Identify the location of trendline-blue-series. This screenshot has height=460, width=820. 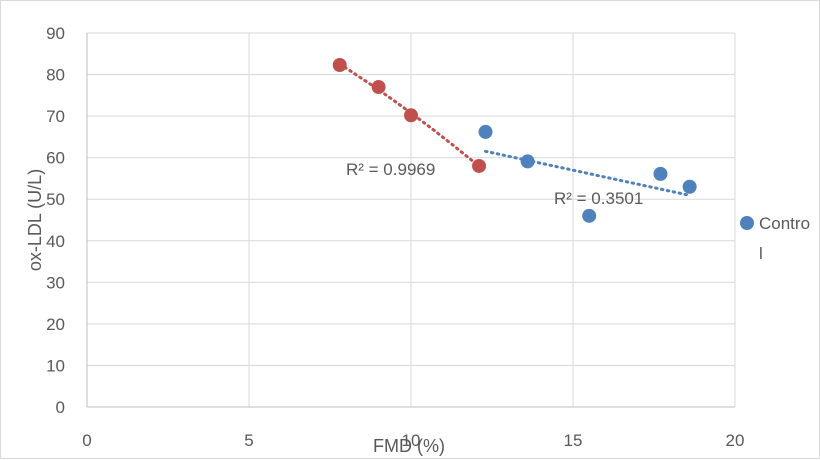
(588, 173).